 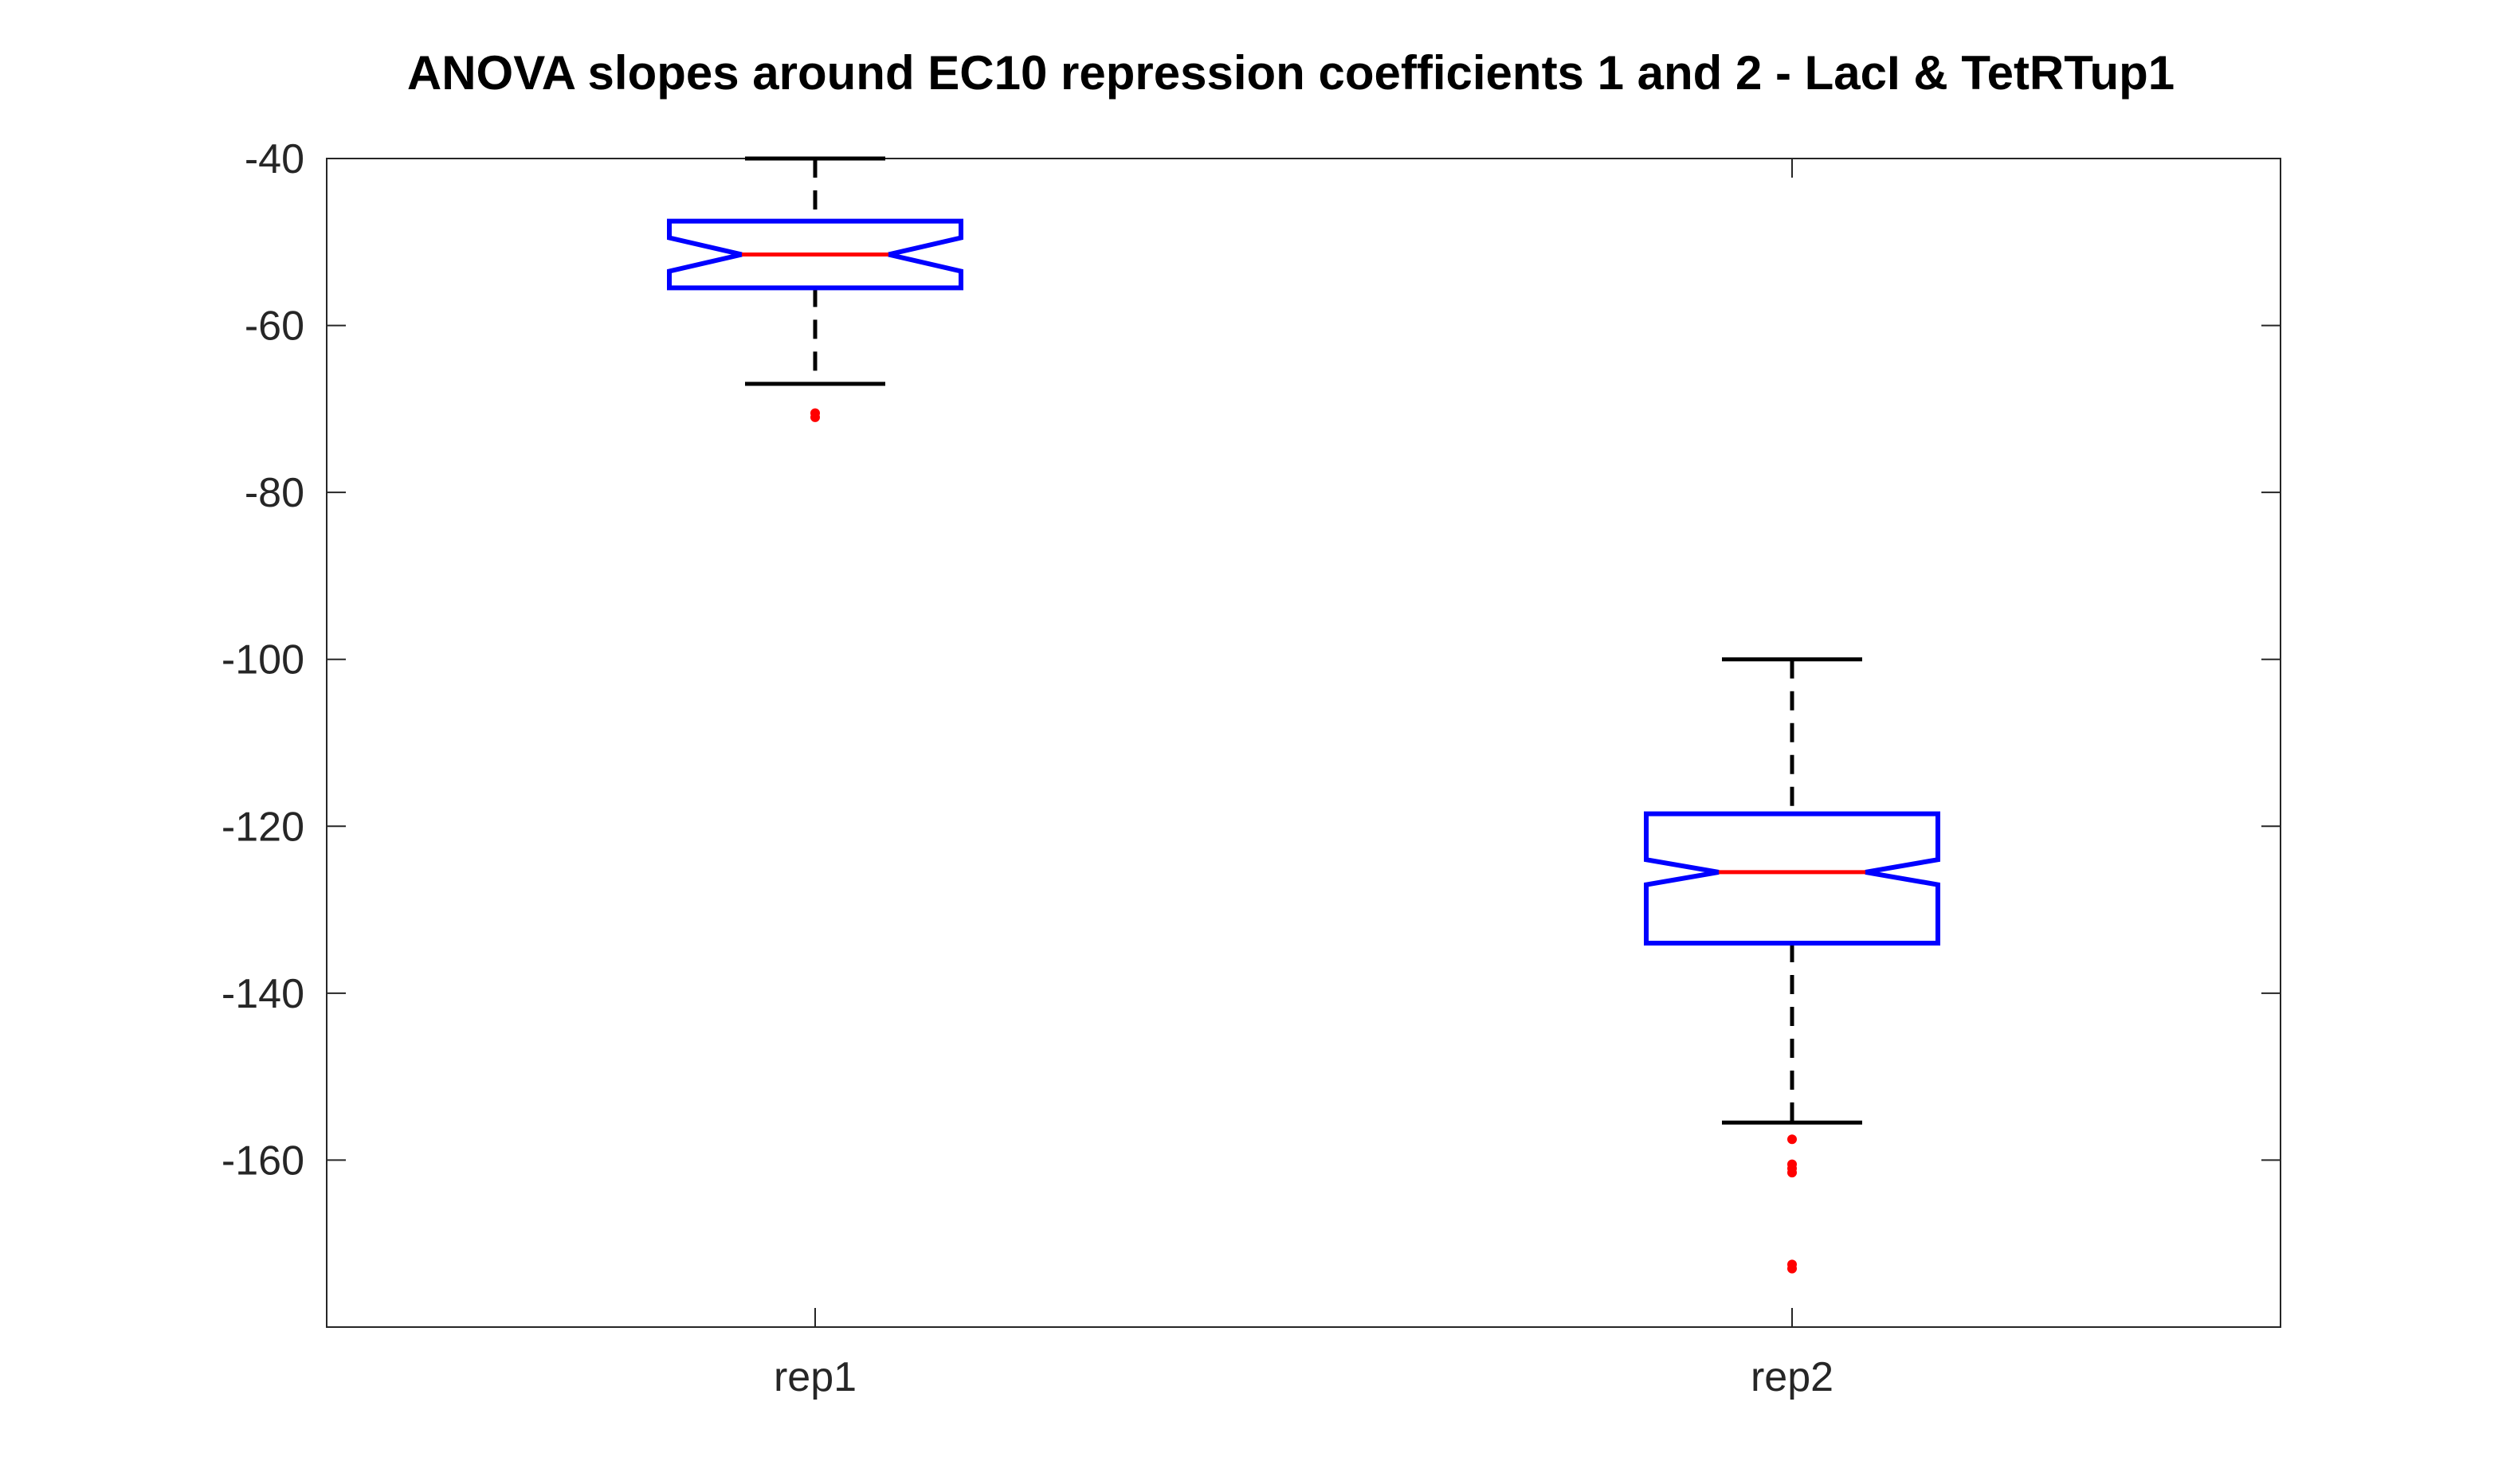 What do you see at coordinates (1792, 1377) in the screenshot?
I see `x-tick-label: rep2` at bounding box center [1792, 1377].